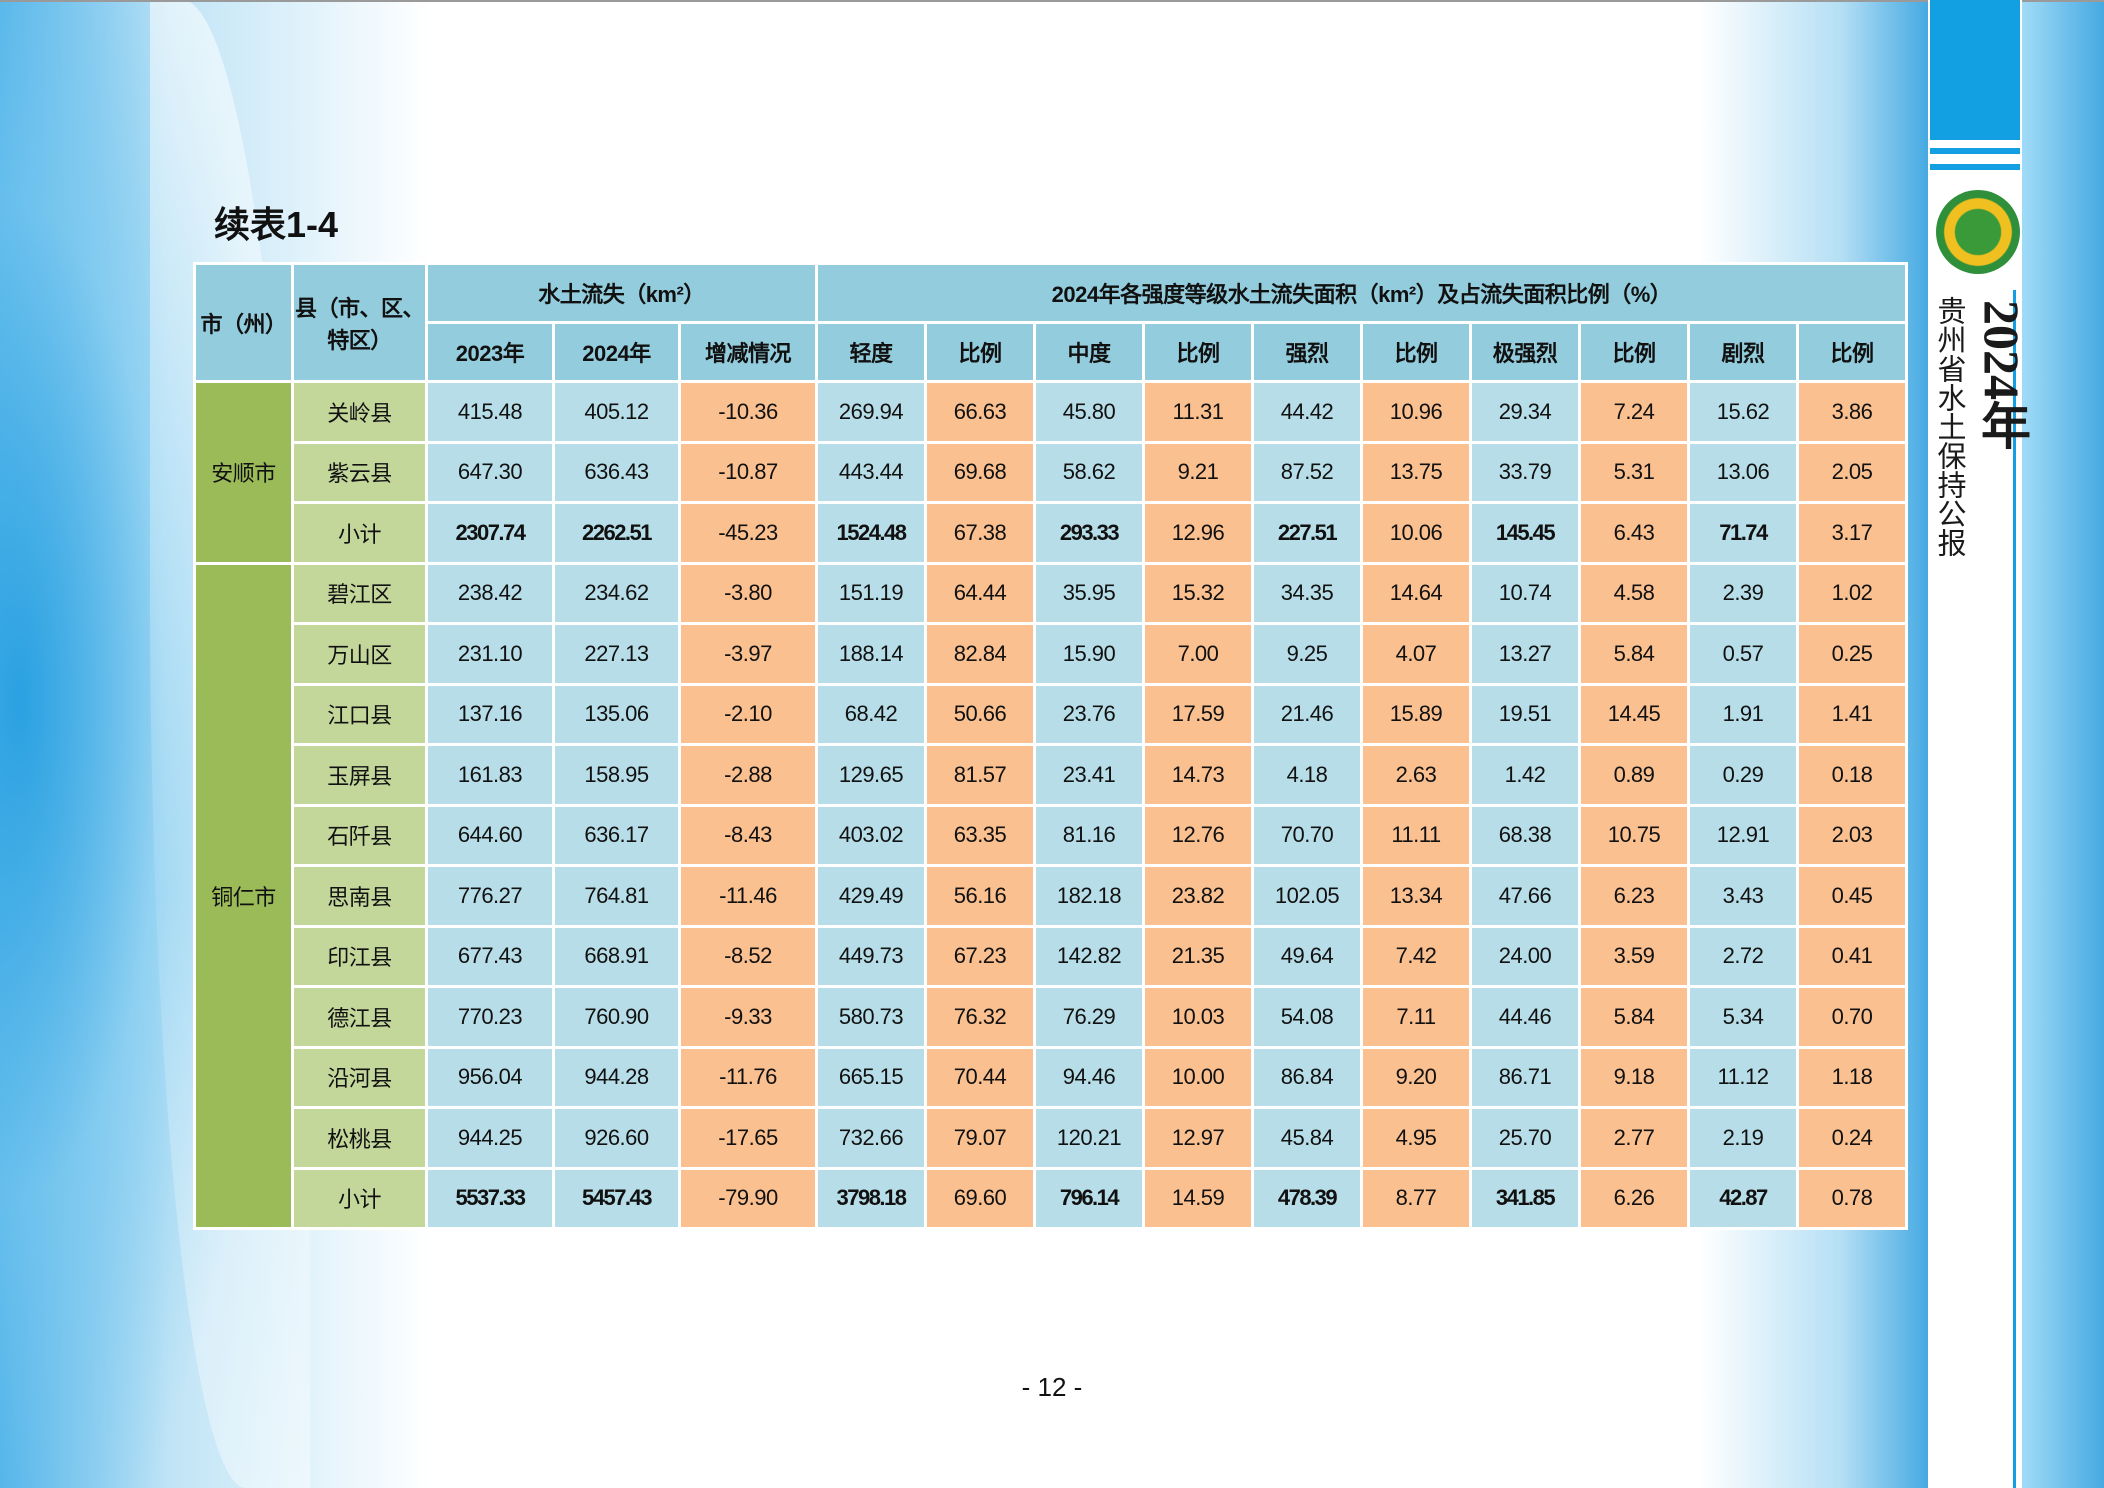 The height and width of the screenshot is (1488, 2104). What do you see at coordinates (980, 412) in the screenshot?
I see `value-cell: 66.63` at bounding box center [980, 412].